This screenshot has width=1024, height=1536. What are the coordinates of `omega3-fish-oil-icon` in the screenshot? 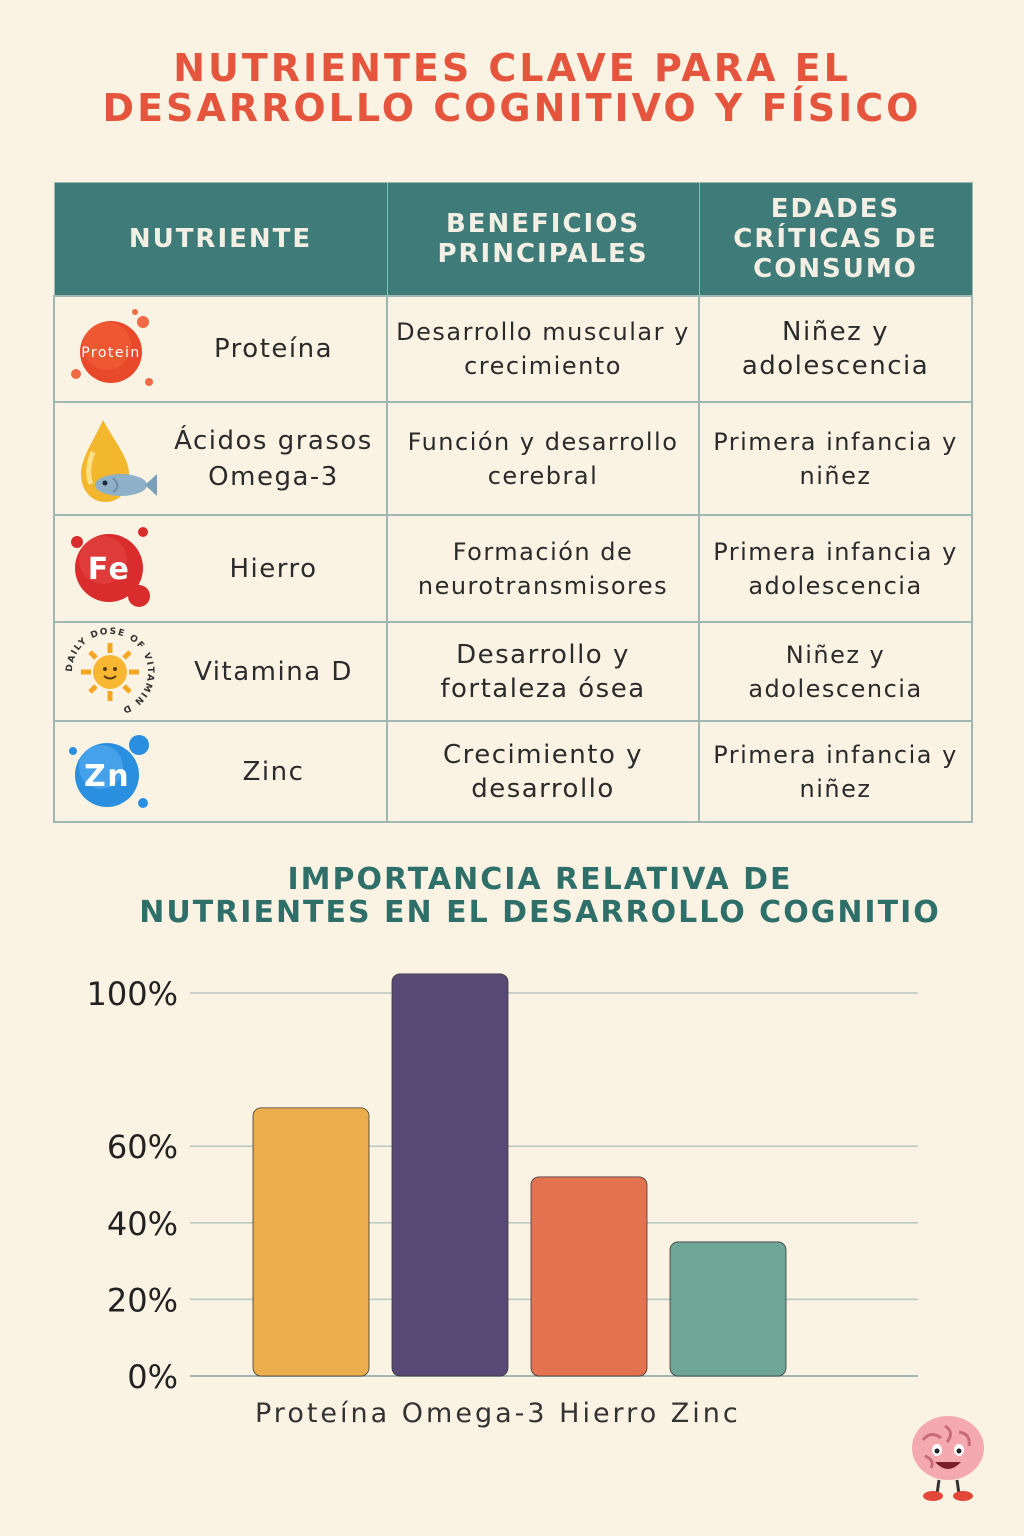 It's located at (110, 459).